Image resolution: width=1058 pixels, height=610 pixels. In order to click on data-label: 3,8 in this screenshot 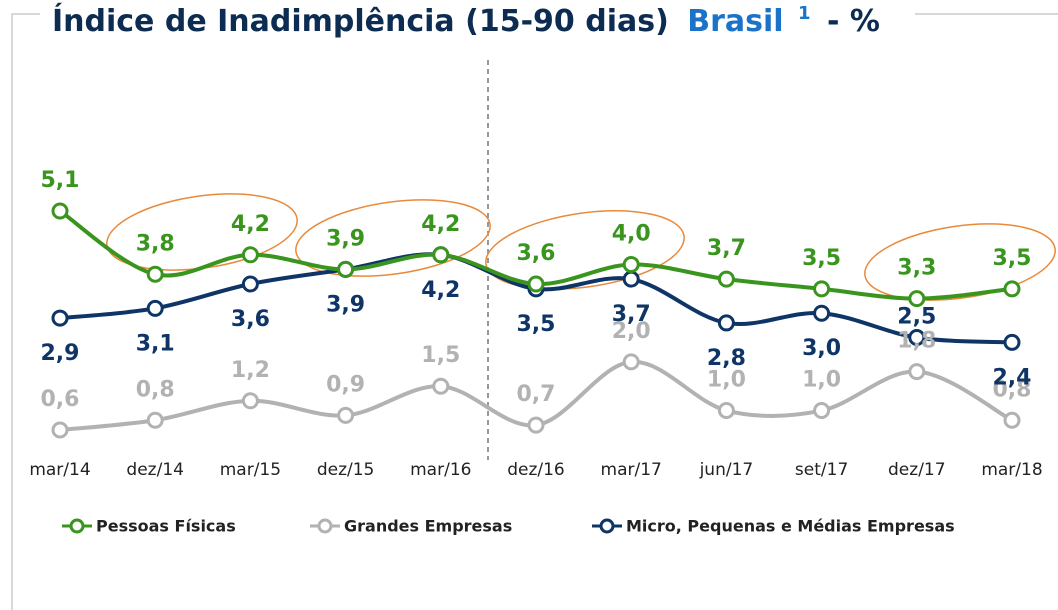, I will do `click(155, 243)`.